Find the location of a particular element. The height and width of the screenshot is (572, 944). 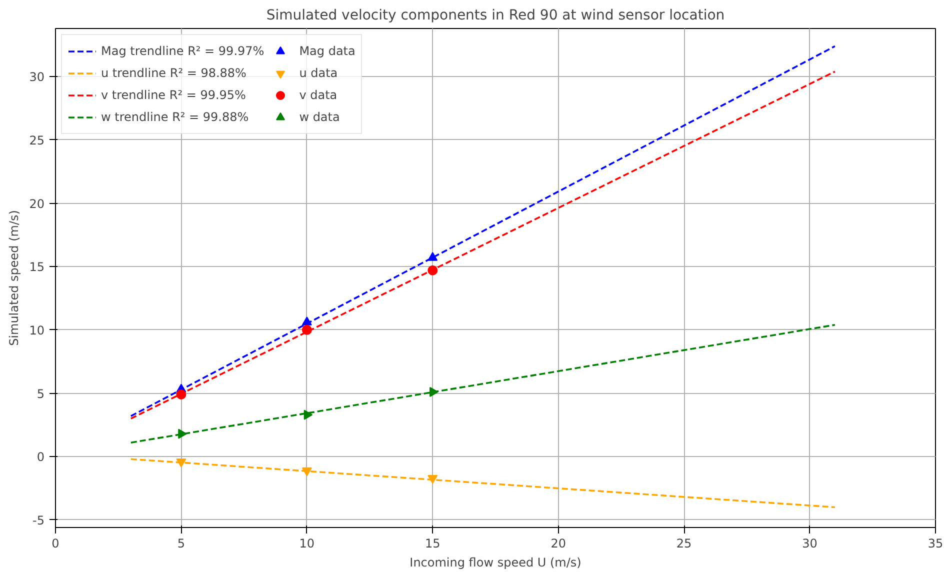

x-tick-label: 20 is located at coordinates (558, 543).